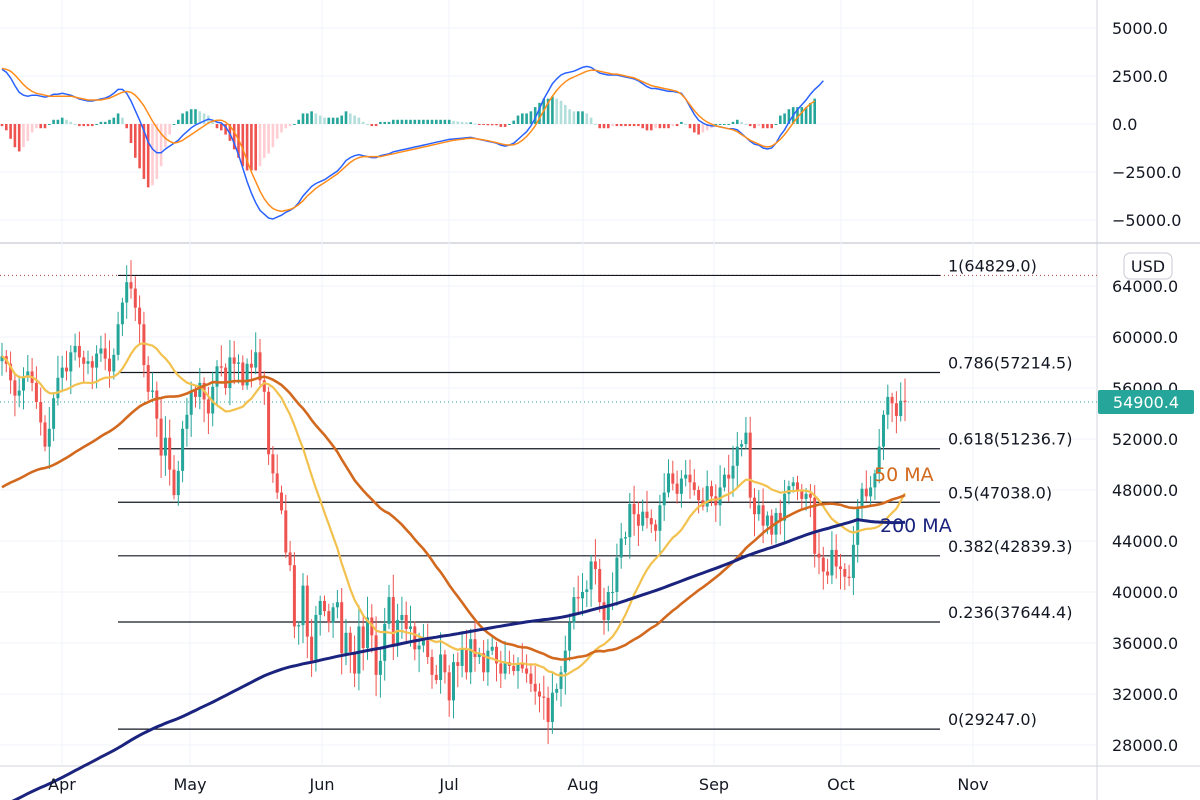 This screenshot has height=800, width=1200. Describe the element at coordinates (1146, 220) in the screenshot. I see `macd-tick-label: −5000.0` at that location.